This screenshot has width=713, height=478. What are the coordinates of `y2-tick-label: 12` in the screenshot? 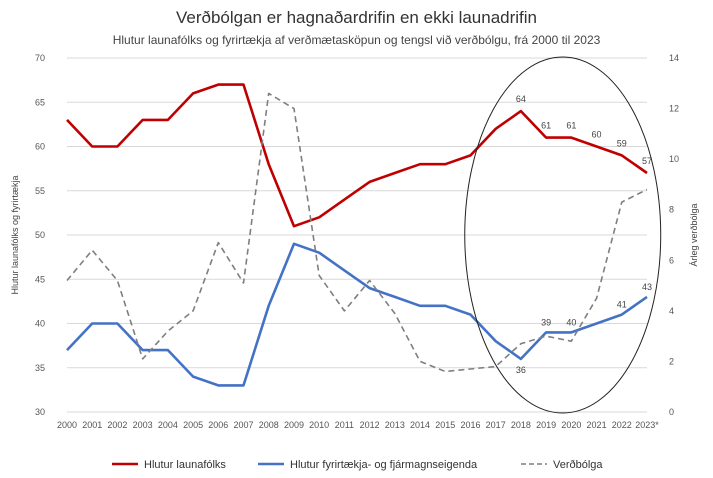 It's located at (674, 109).